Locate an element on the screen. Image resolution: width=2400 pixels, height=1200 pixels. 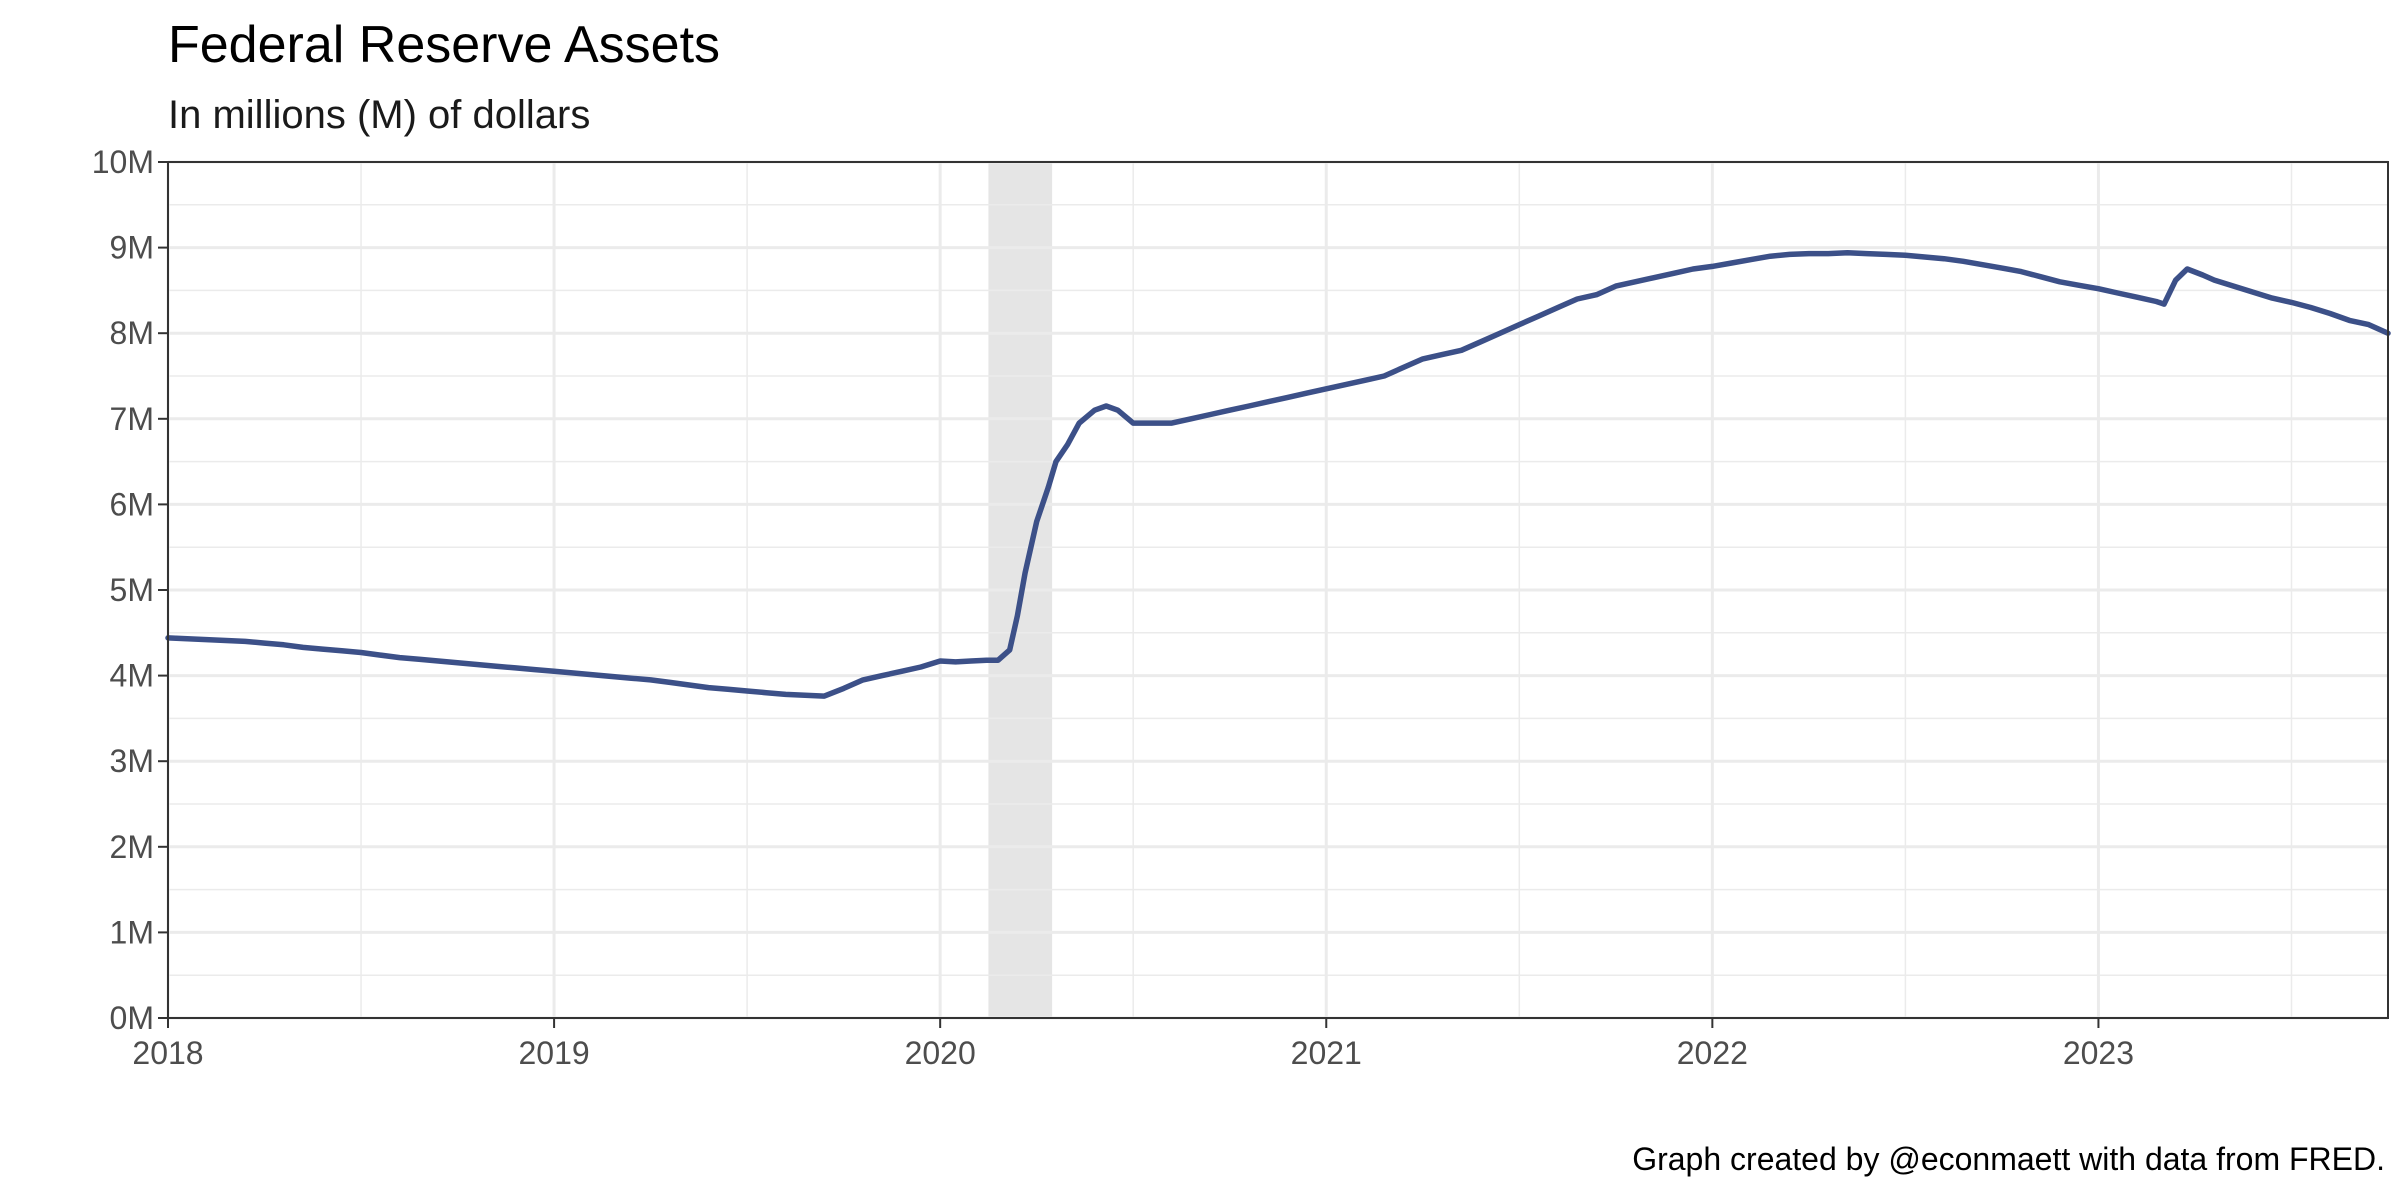
x-tick-label: 2021 is located at coordinates (1326, 1053).